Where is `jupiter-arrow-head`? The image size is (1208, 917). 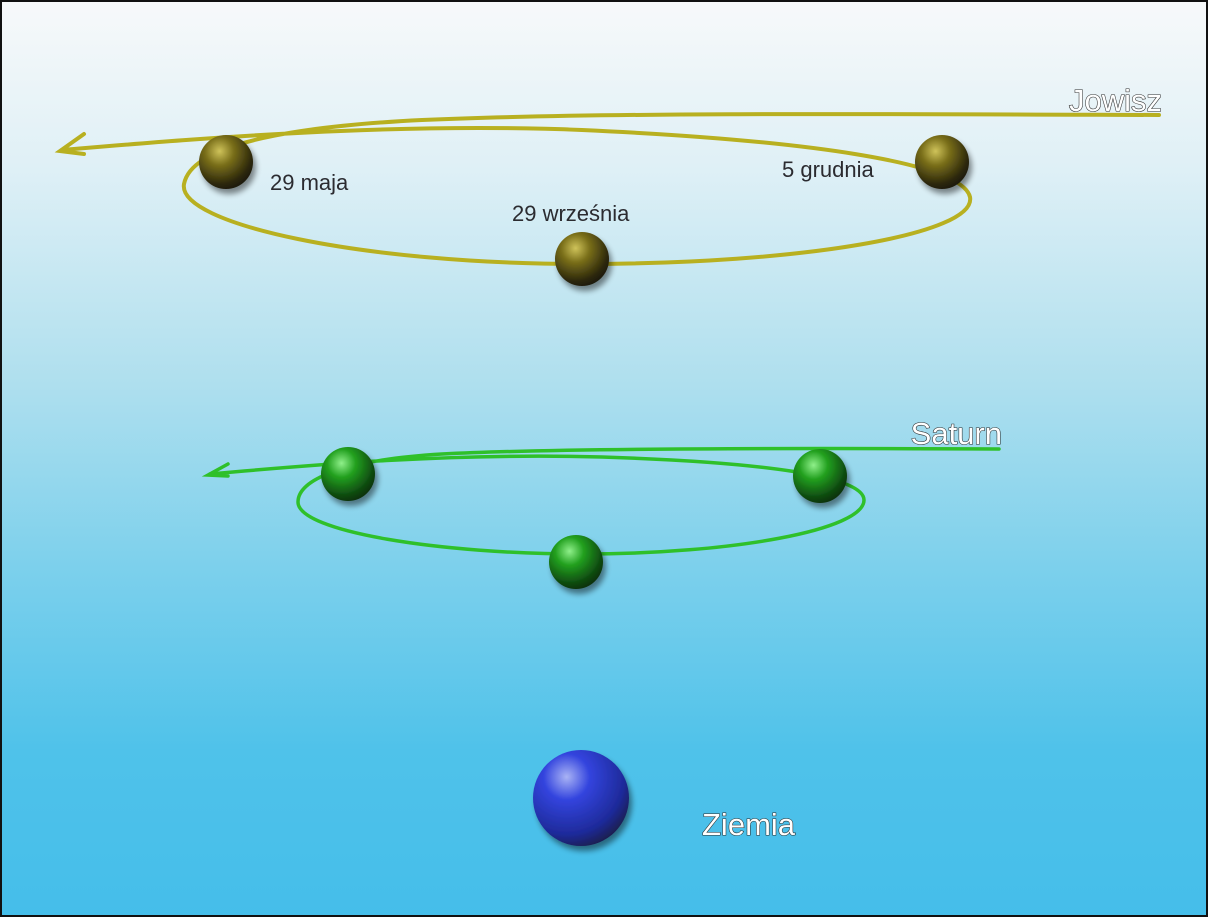
jupiter-arrow-head is located at coordinates (70, 144).